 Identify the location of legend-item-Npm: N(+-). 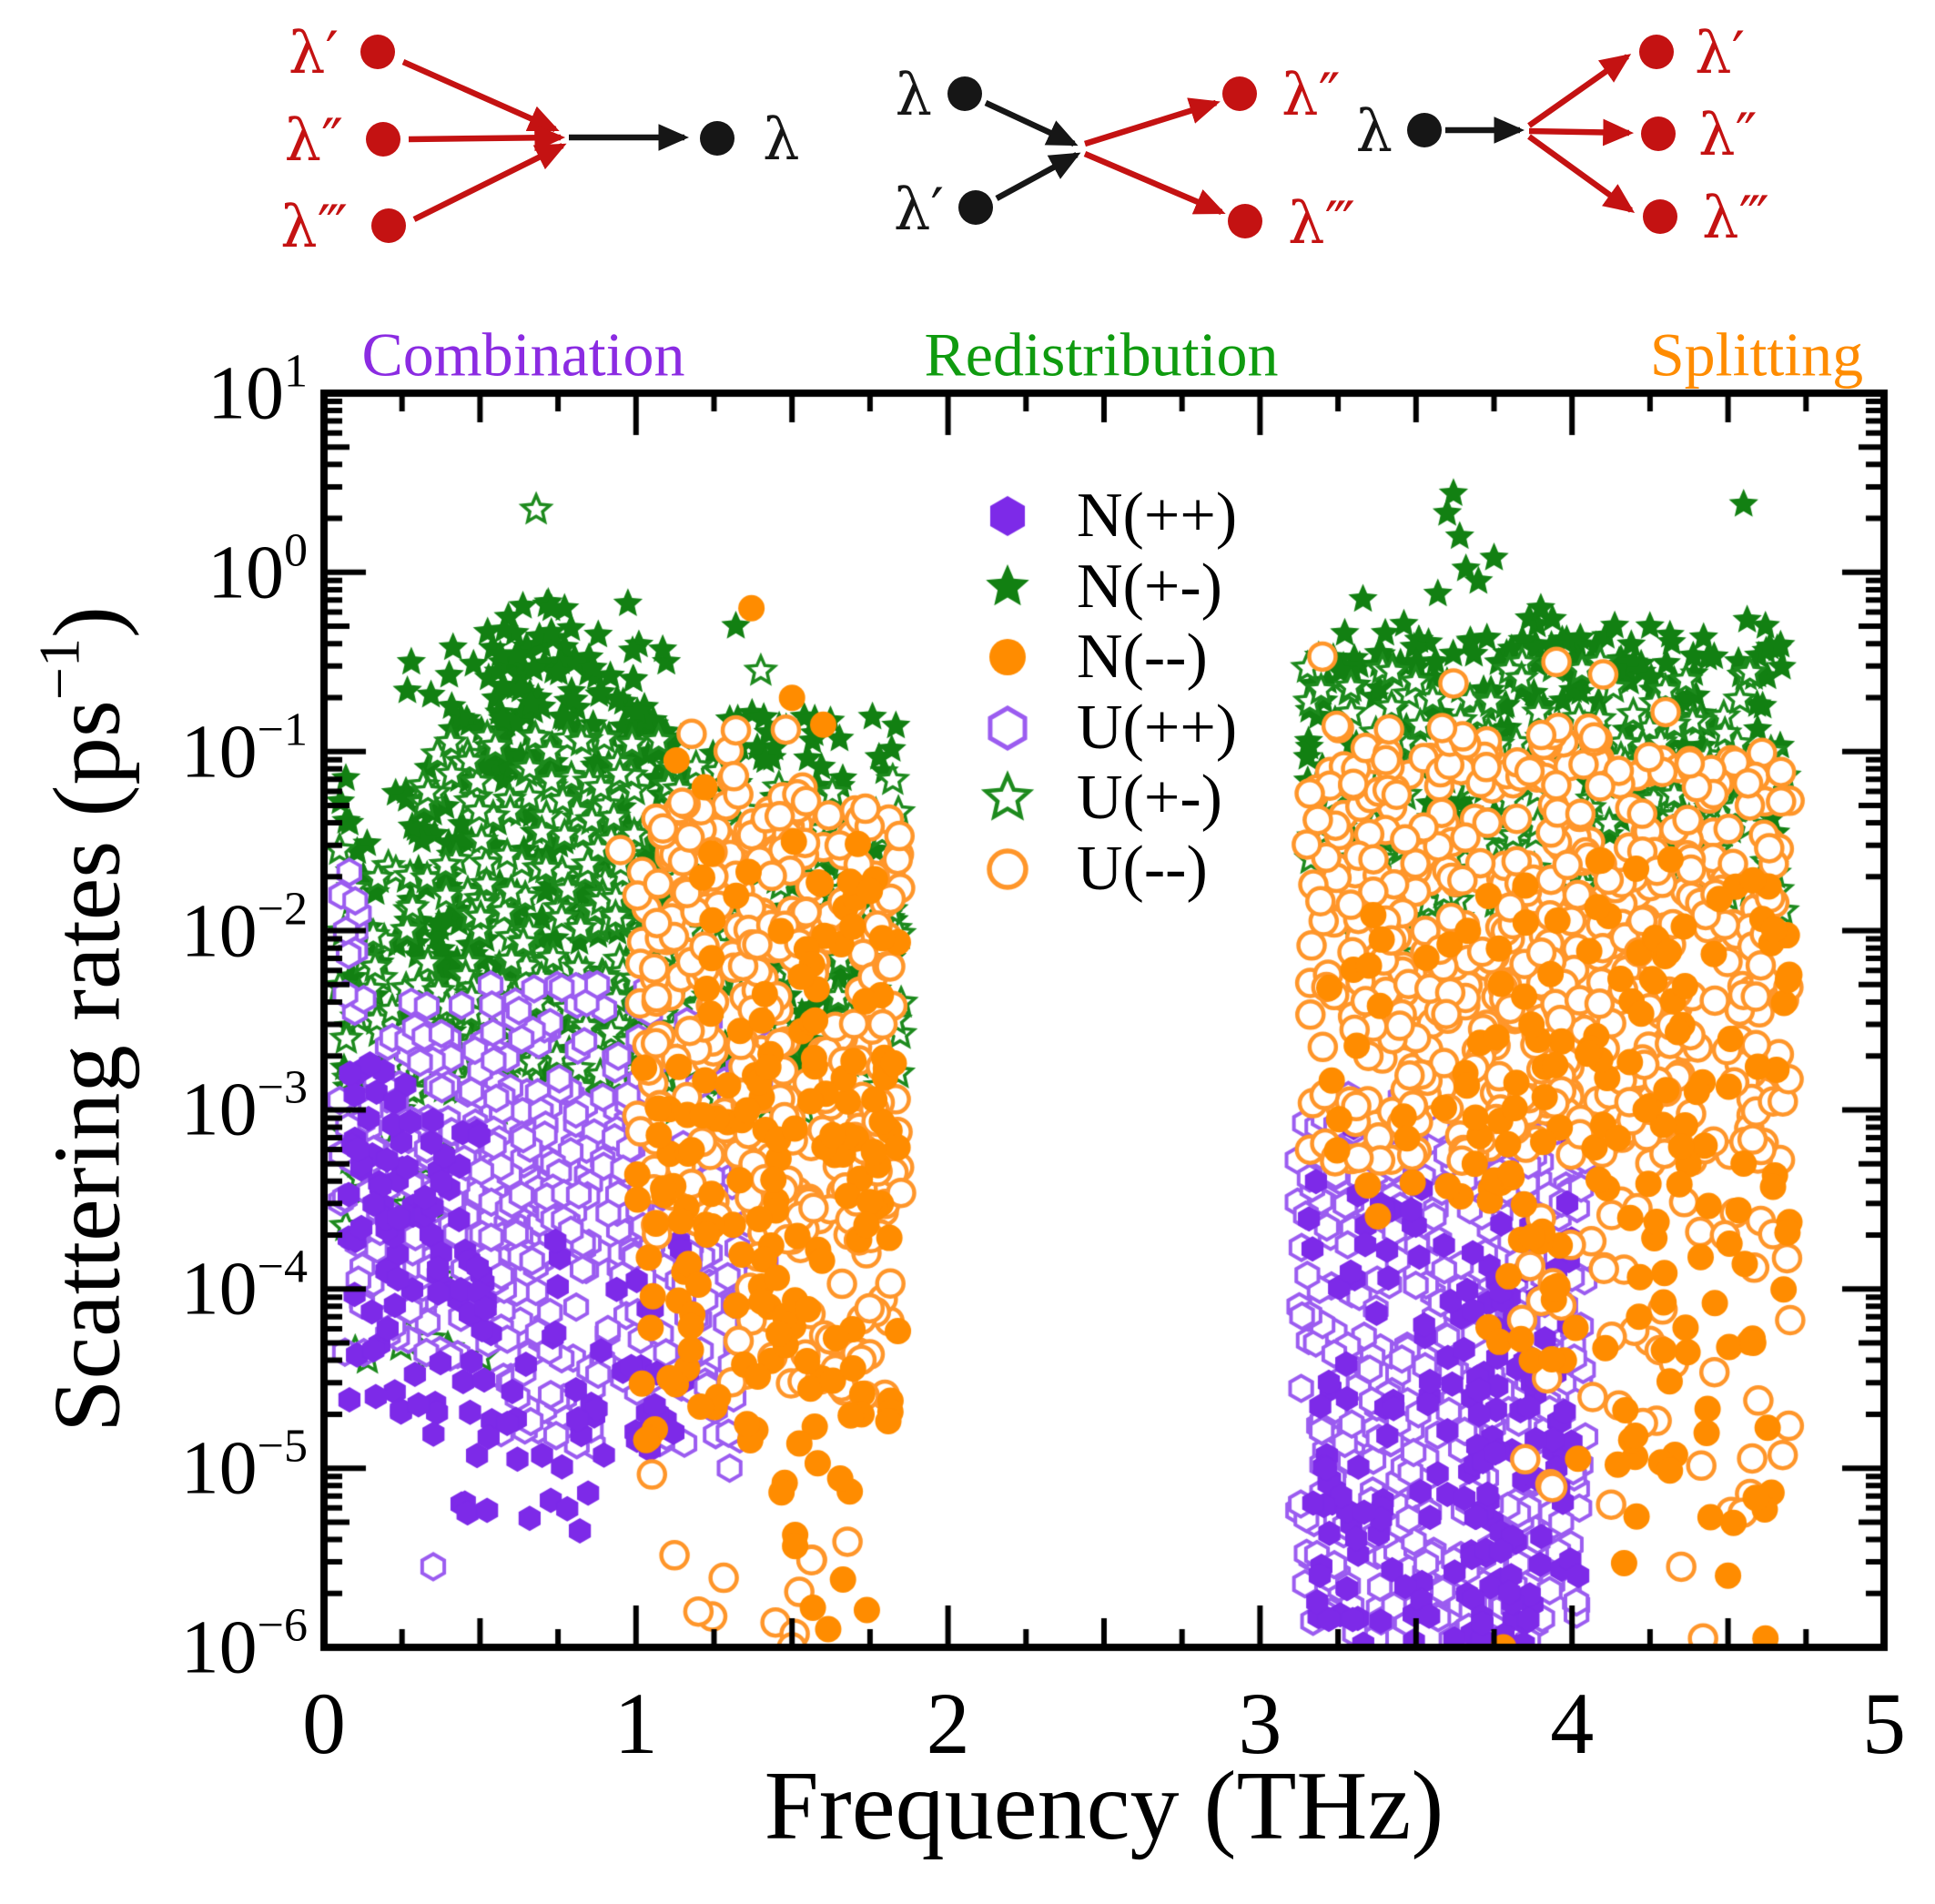
(1100, 587).